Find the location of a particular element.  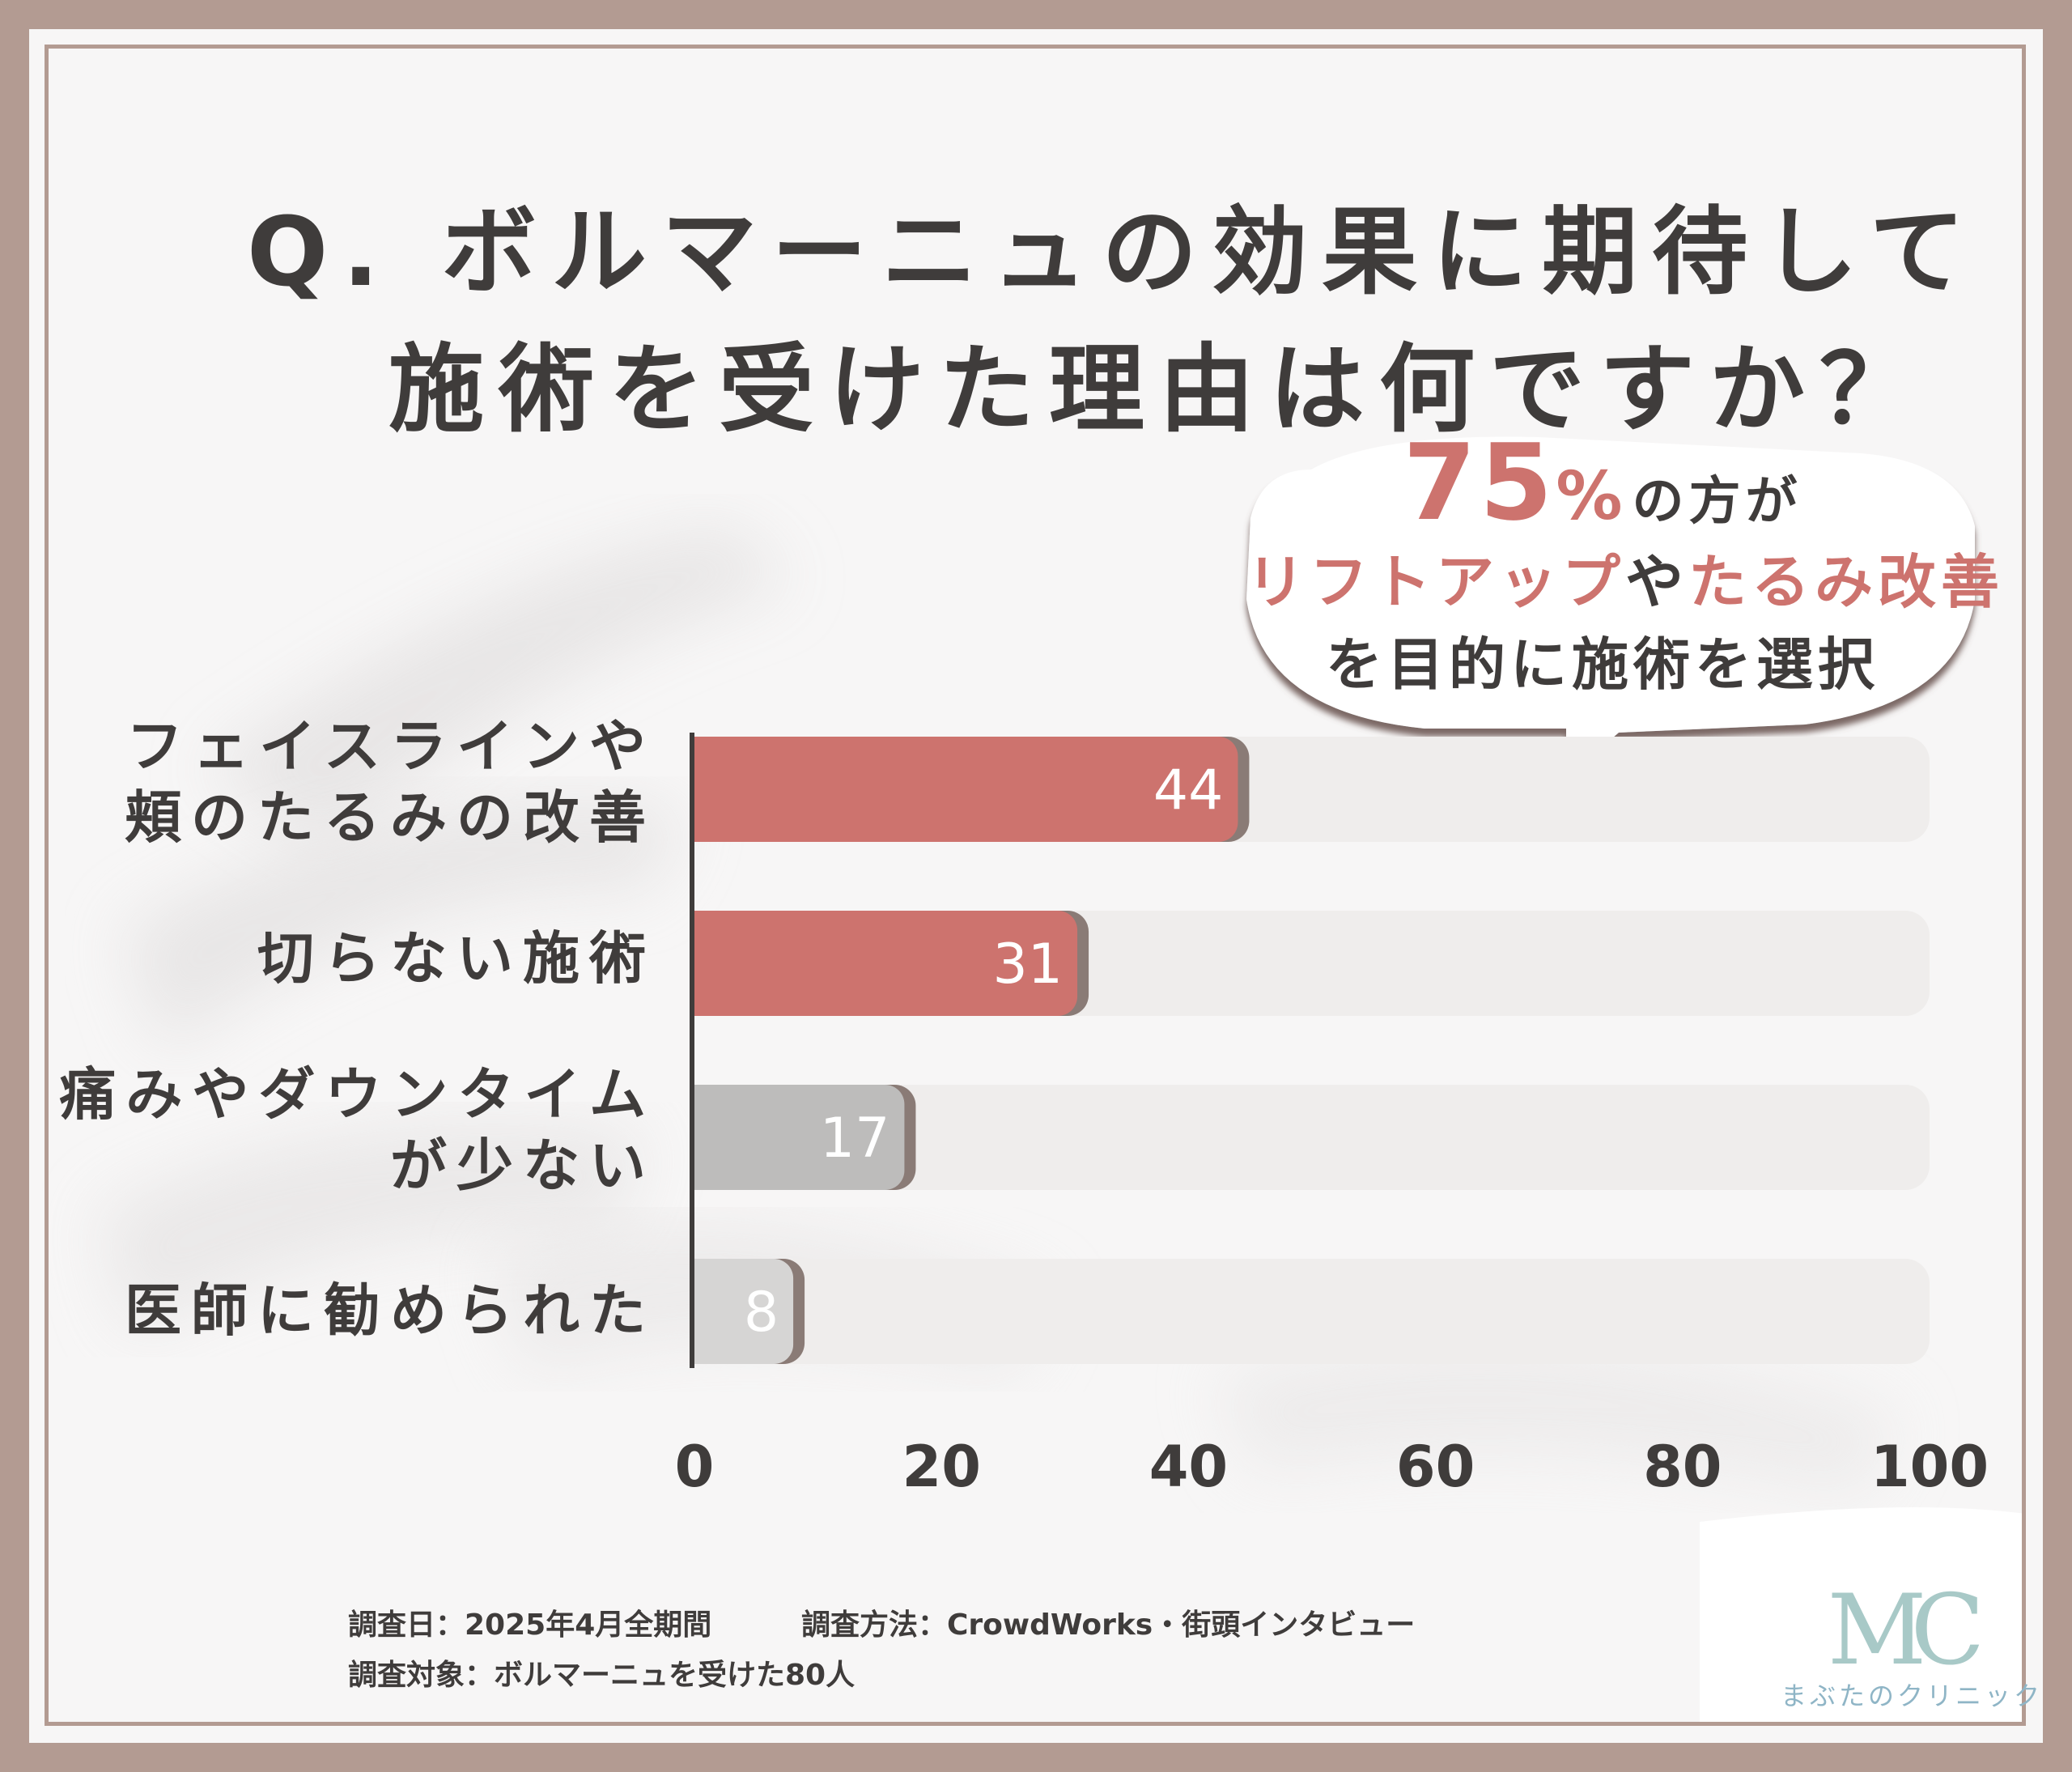

footnote-target: 調査対象：ボルマーニュを受けた80人 is located at coordinates (602, 1676).